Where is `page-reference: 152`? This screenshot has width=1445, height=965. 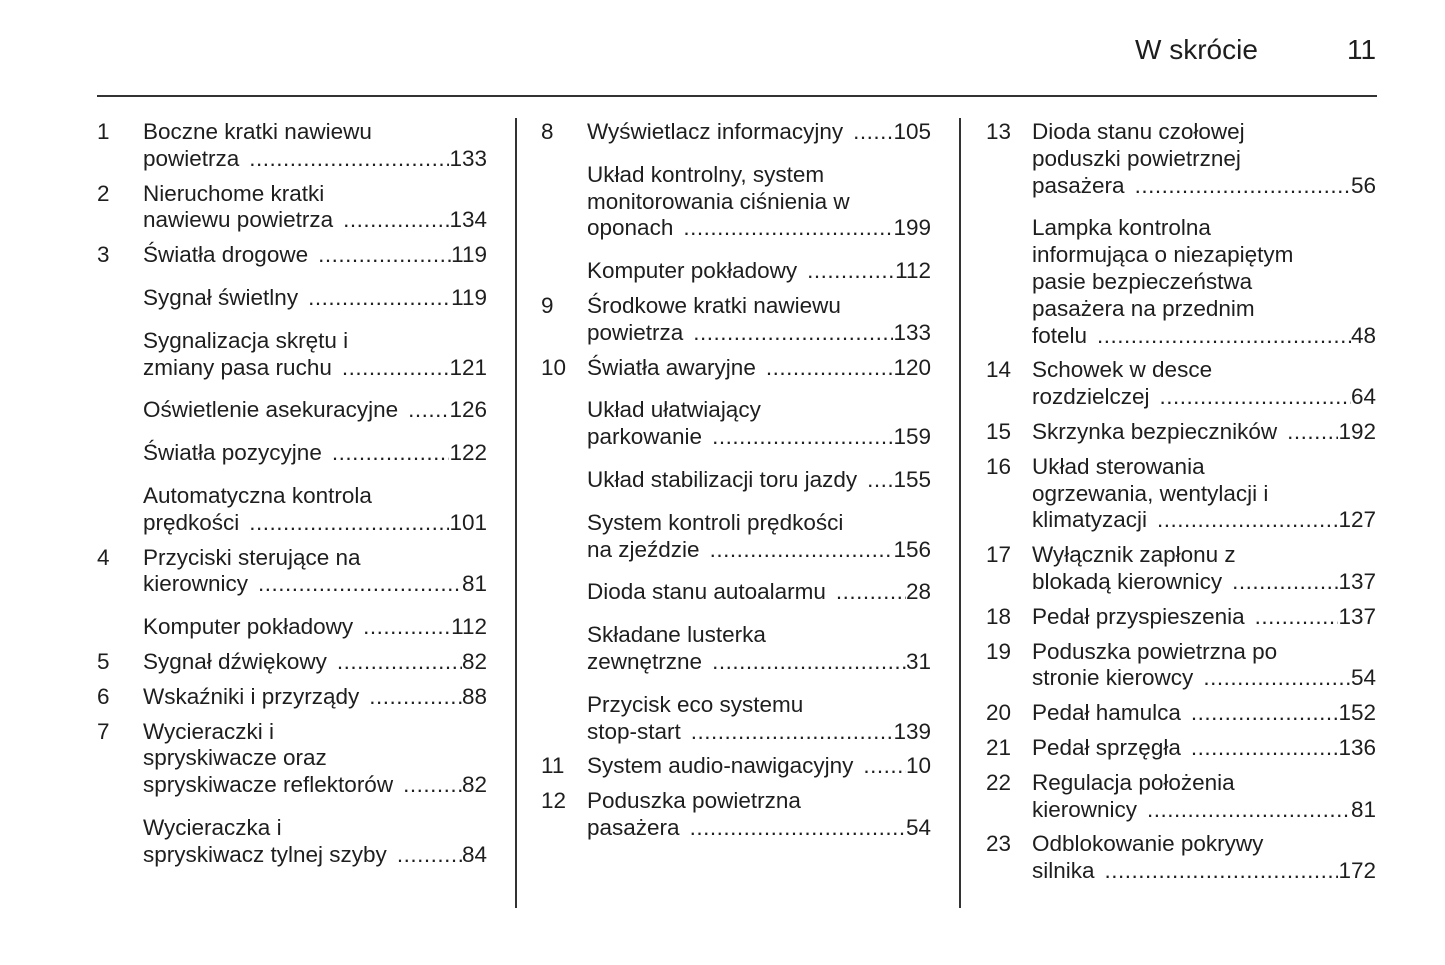 page-reference: 152 is located at coordinates (1357, 713).